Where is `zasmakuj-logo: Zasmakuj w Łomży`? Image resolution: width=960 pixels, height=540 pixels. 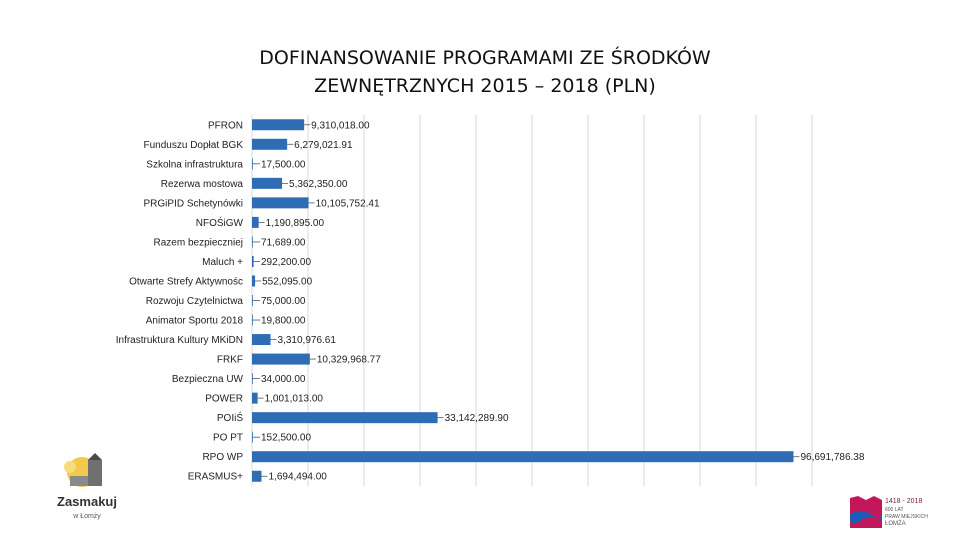
zasmakuj-logo: Zasmakuj w Łomży is located at coordinates (87, 486).